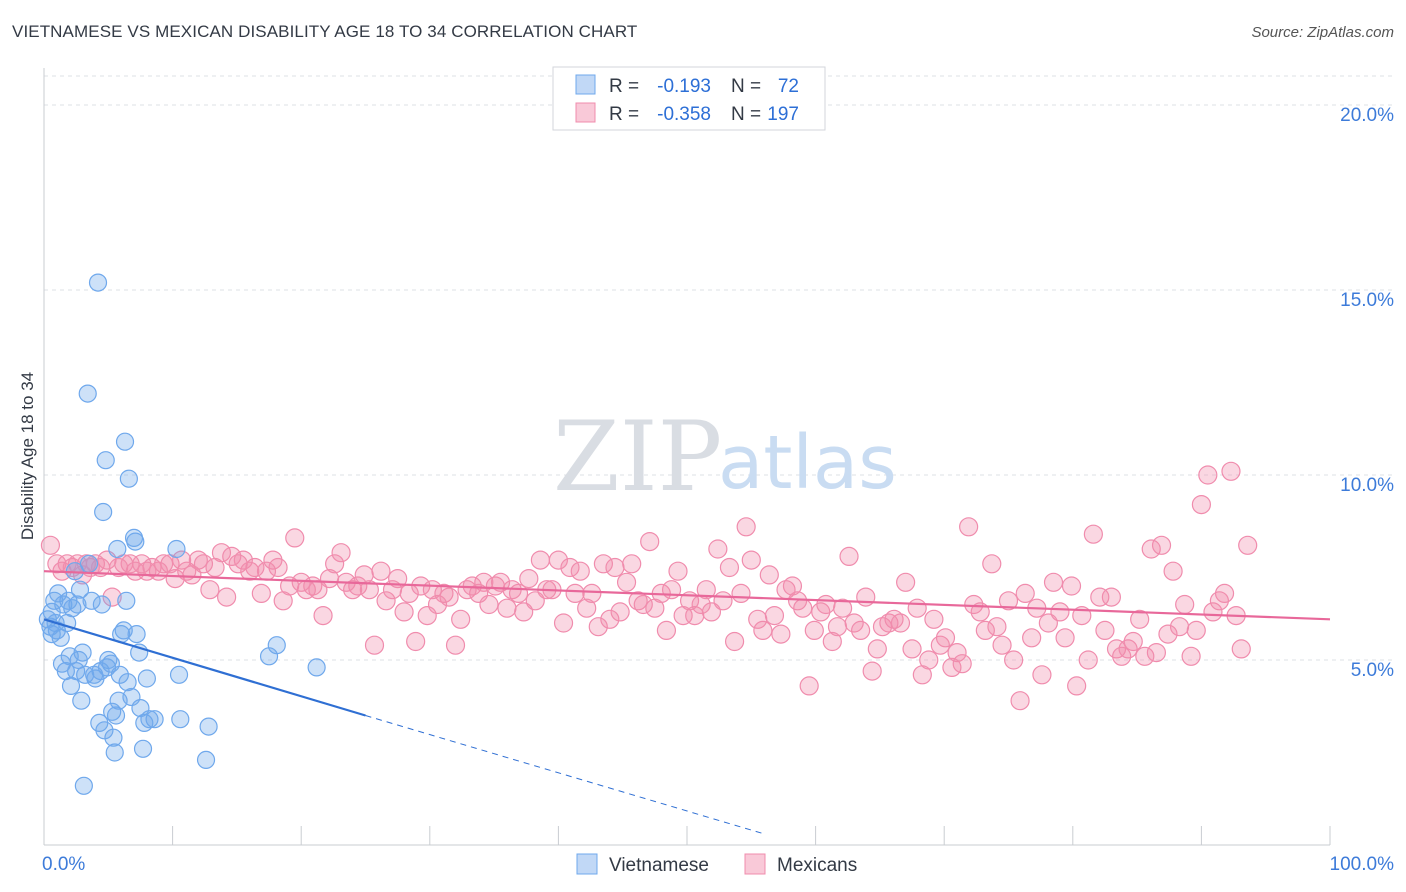  I want to click on bottom-legend-label-vietnamese: Vietnamese, so click(659, 865).